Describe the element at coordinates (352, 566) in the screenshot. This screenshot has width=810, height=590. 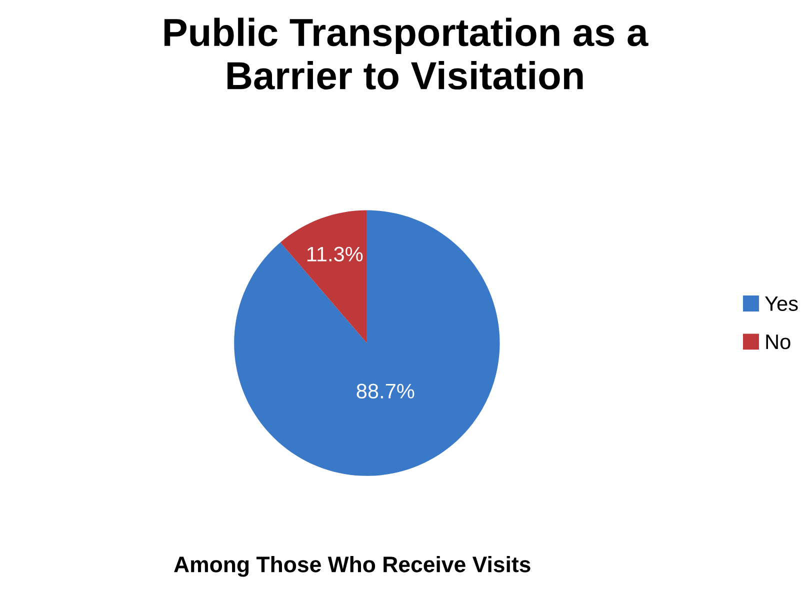
I see `text: Among Those Who Receive Visits` at that location.